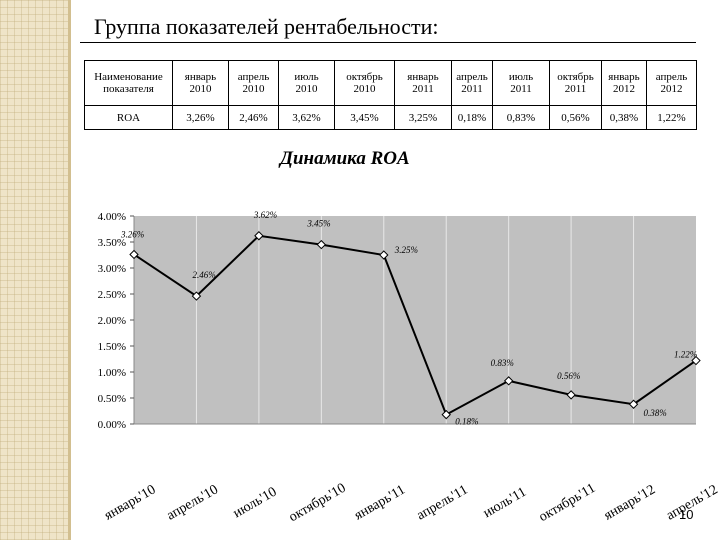  Describe the element at coordinates (112, 347) in the screenshot. I see `y-tick-label: 1.50%` at that location.